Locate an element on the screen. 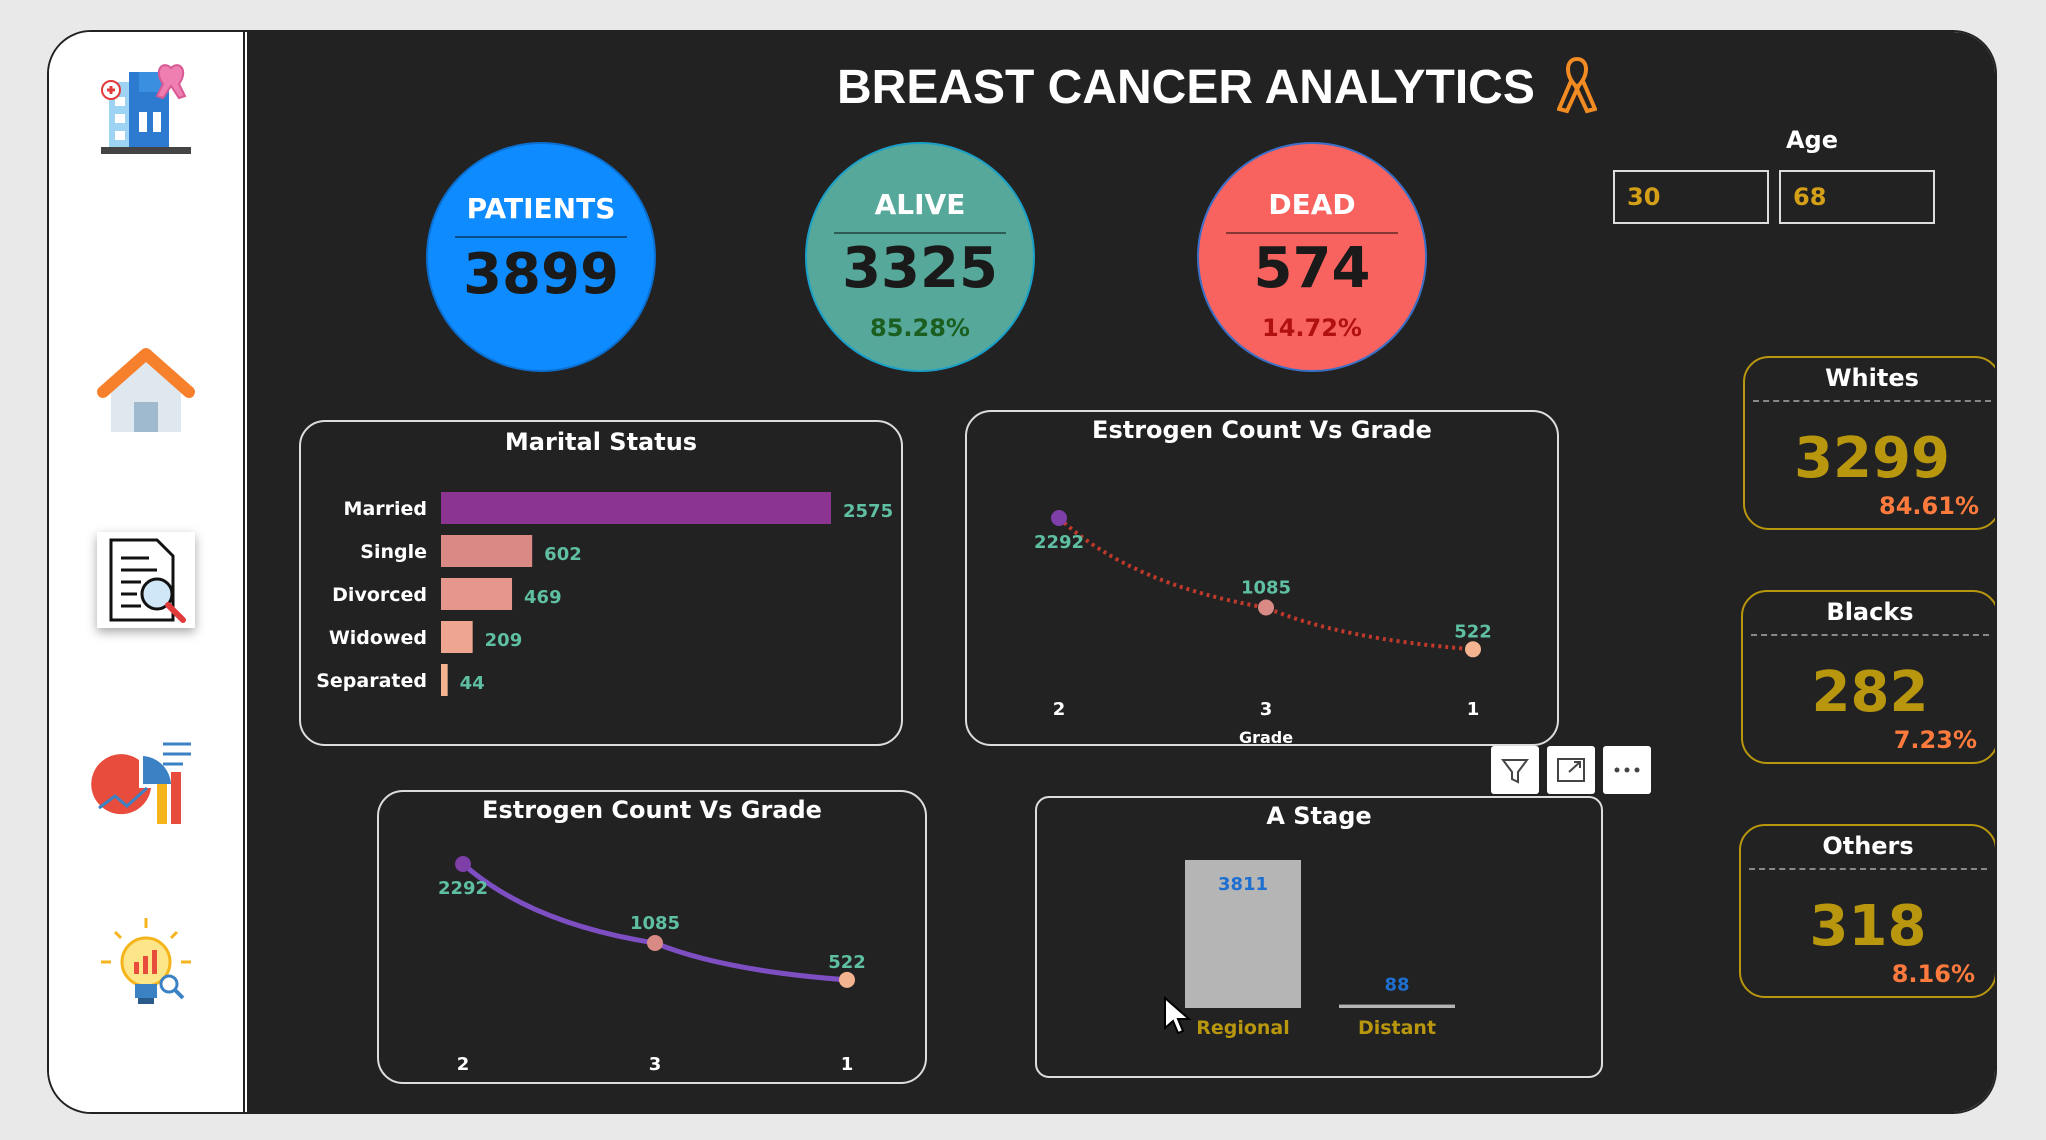 This screenshot has height=1140, width=2046. sidebar-nav is located at coordinates (147, 572).